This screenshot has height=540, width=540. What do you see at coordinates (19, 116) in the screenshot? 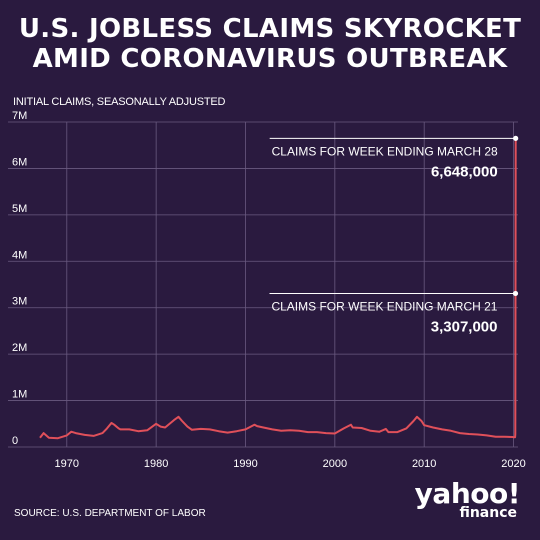
I see `y-tick-label: 7M` at bounding box center [19, 116].